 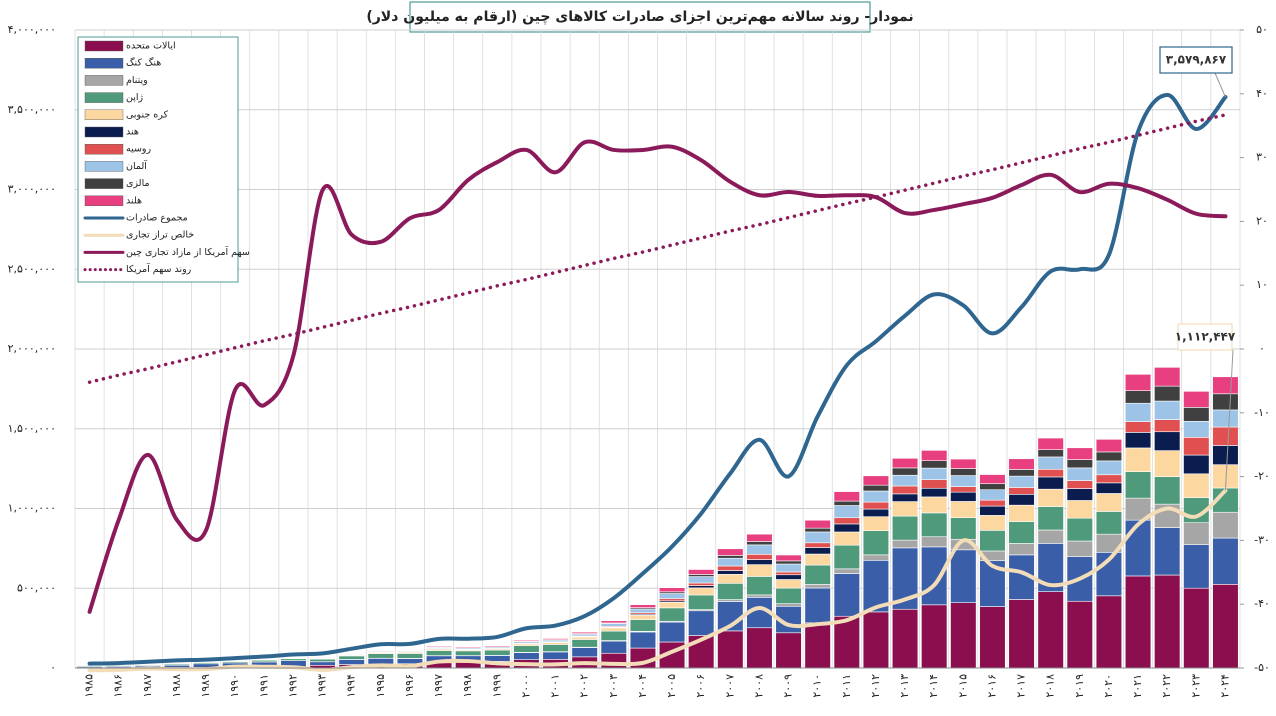 What do you see at coordinates (584, 686) in the screenshot?
I see `x-tick-label: ۲۰۰۲` at bounding box center [584, 686].